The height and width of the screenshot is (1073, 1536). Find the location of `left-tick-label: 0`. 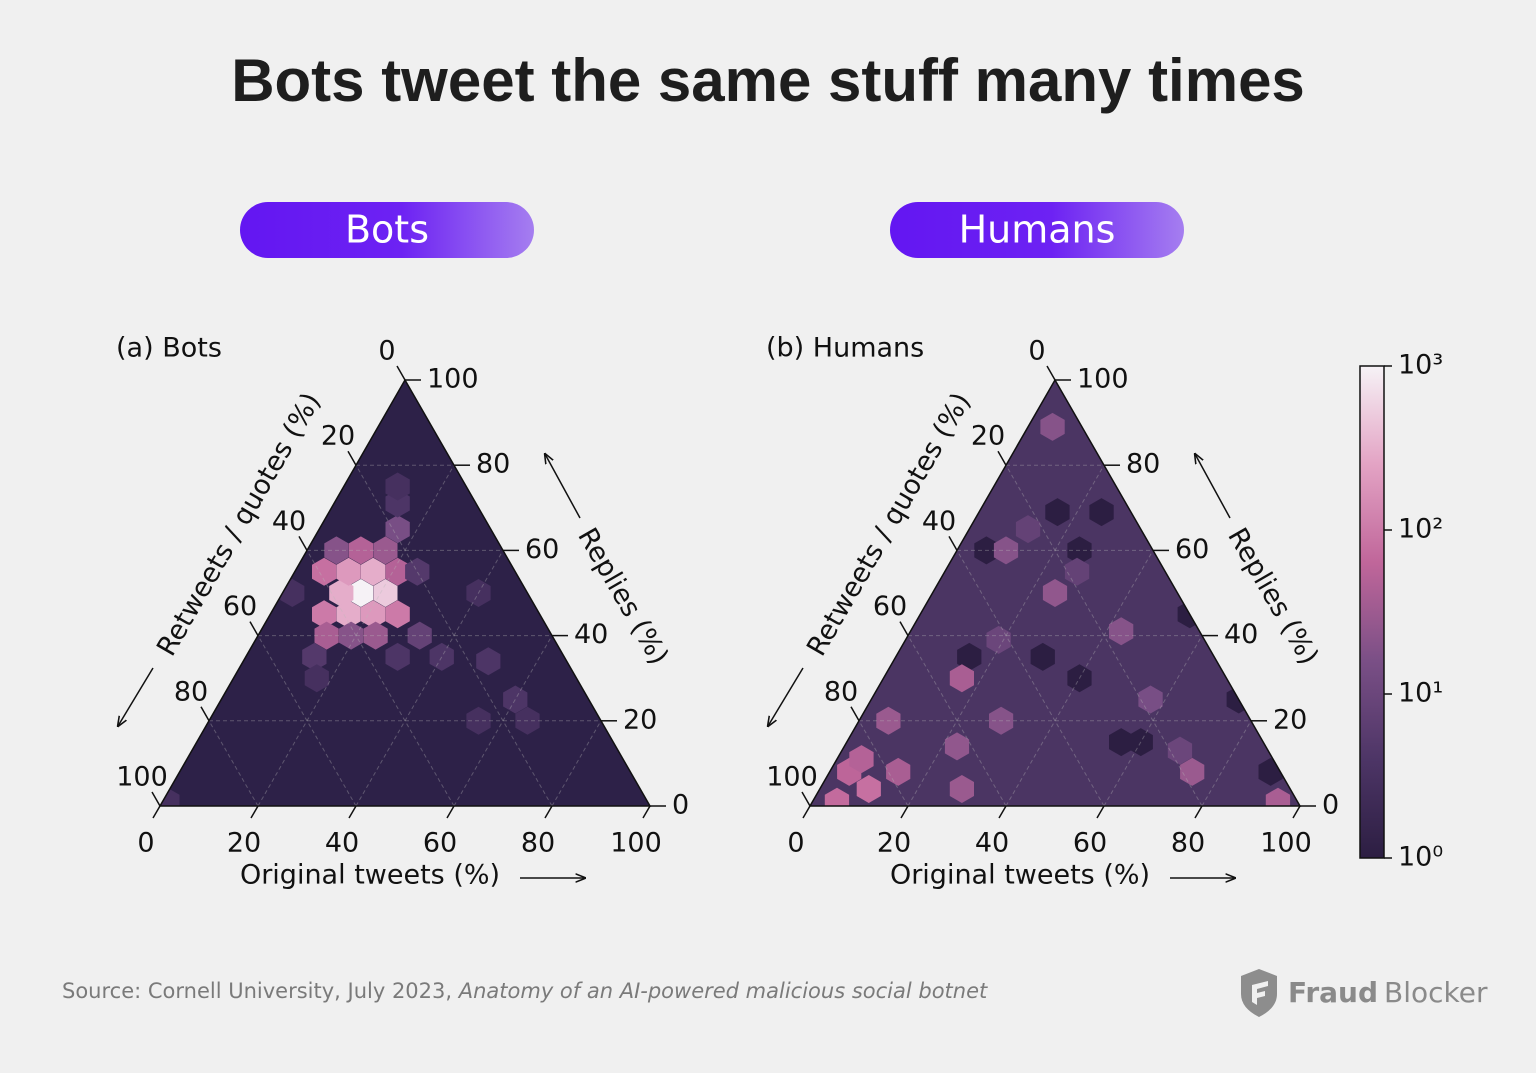

left-tick-label: 0 is located at coordinates (386, 351).